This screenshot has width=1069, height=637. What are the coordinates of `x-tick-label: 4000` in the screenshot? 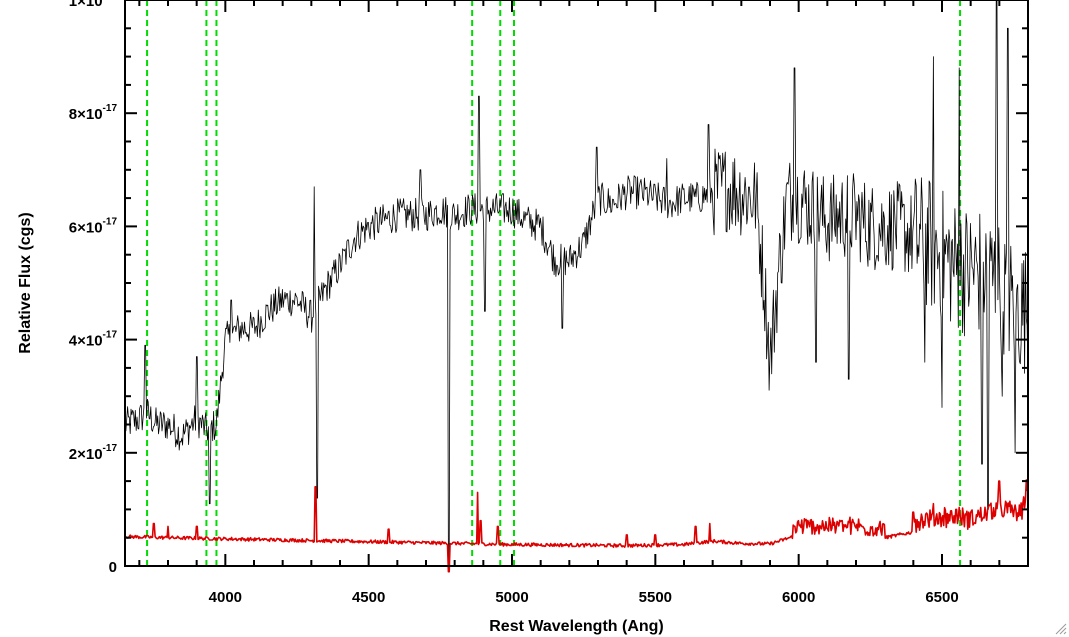 It's located at (225, 597).